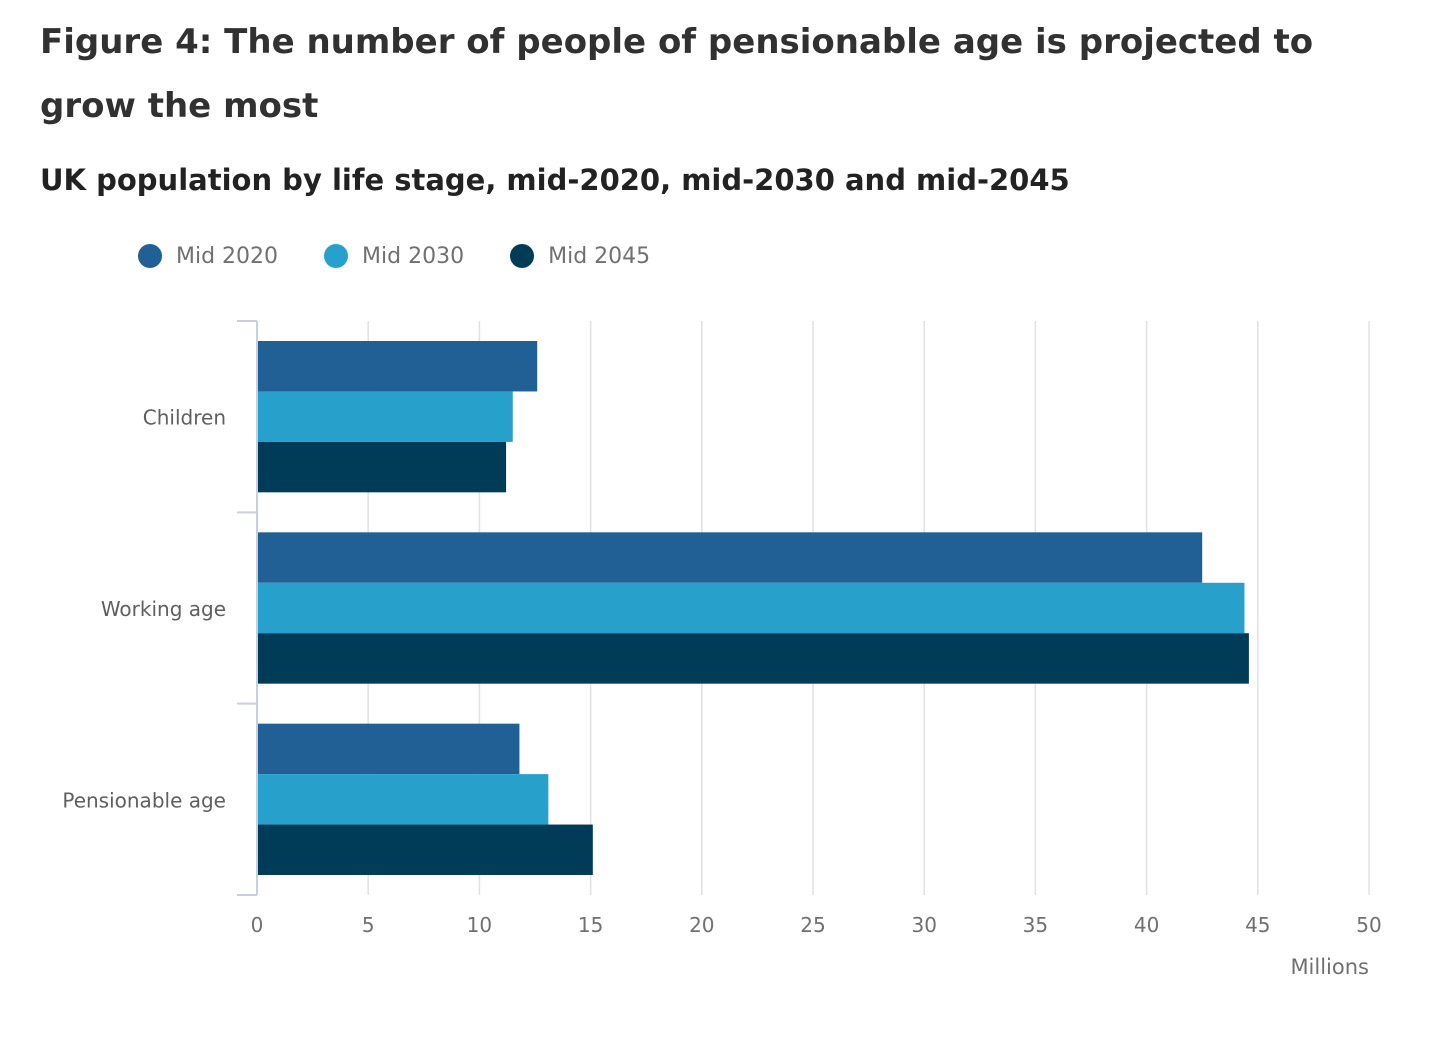 This screenshot has width=1434, height=1054. I want to click on bar-pensionable-age-mid-2030, so click(403, 799).